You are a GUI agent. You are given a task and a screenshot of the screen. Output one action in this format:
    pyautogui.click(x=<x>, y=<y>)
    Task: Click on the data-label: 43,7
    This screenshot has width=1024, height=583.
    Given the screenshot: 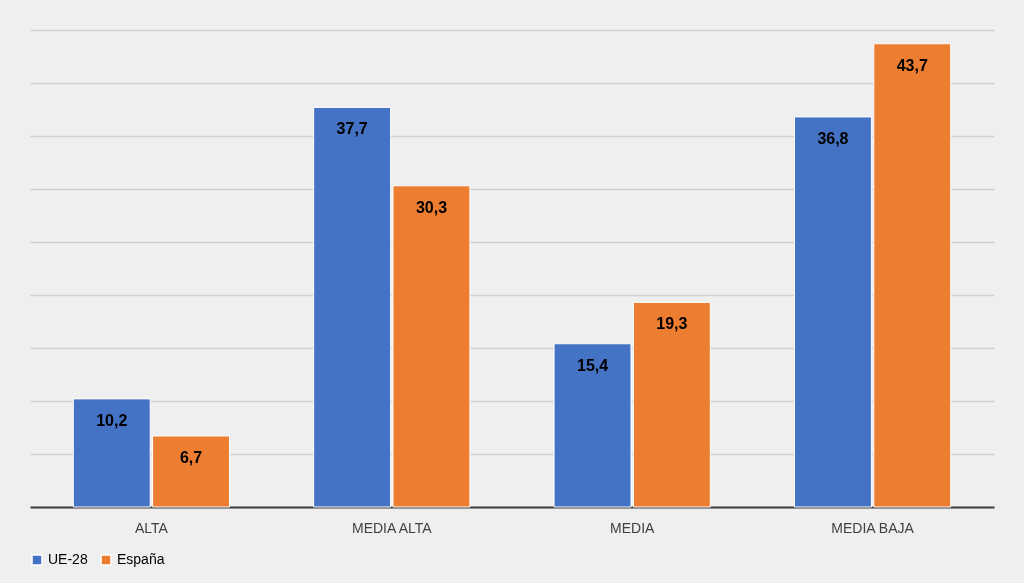 What is the action you would take?
    pyautogui.click(x=912, y=65)
    